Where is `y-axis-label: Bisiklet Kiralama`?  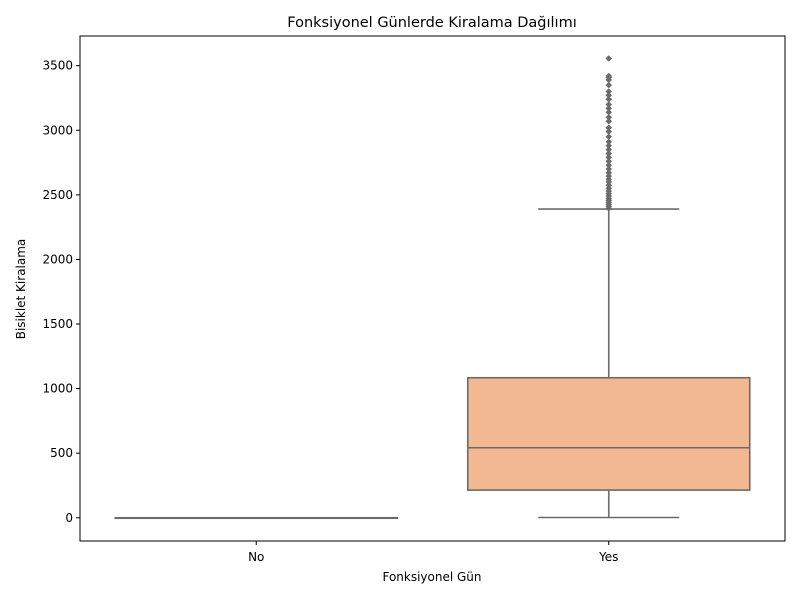
y-axis-label: Bisiklet Kiralama is located at coordinates (21, 289).